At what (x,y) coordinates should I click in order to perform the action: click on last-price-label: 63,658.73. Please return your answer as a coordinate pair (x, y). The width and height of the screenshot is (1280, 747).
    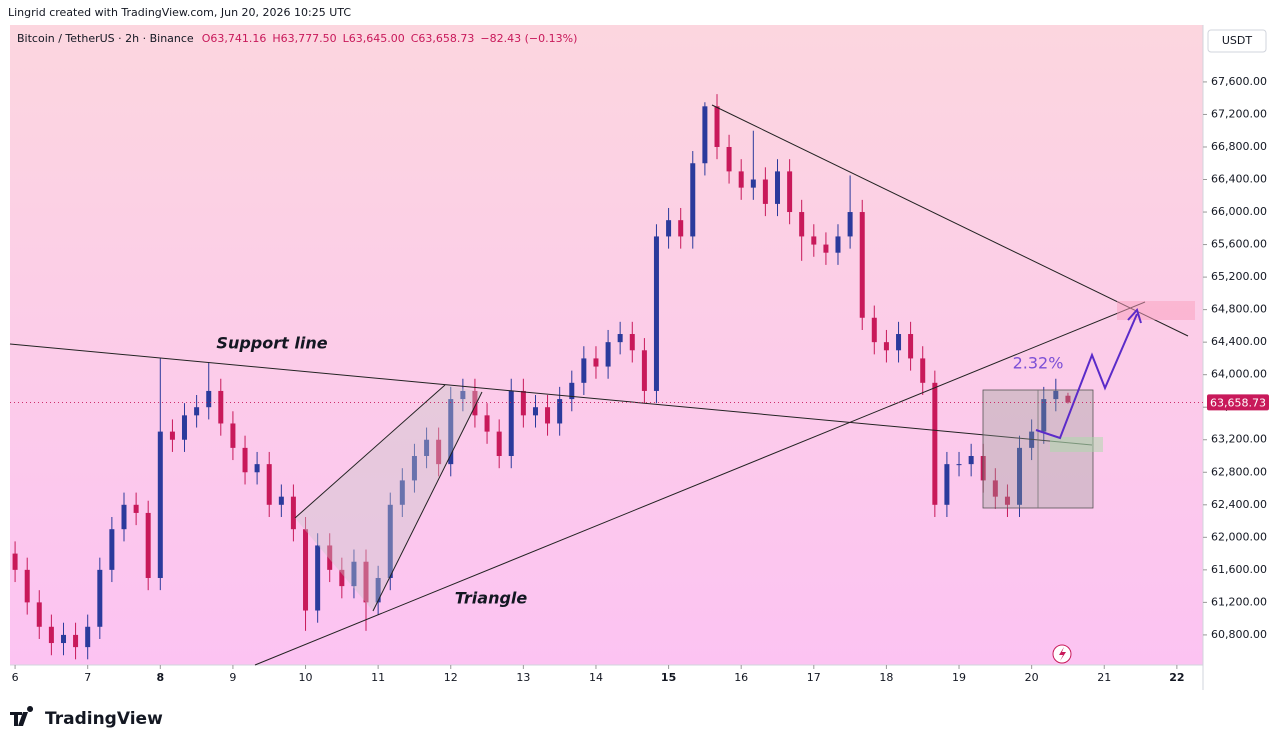
    Looking at the image, I should click on (1238, 402).